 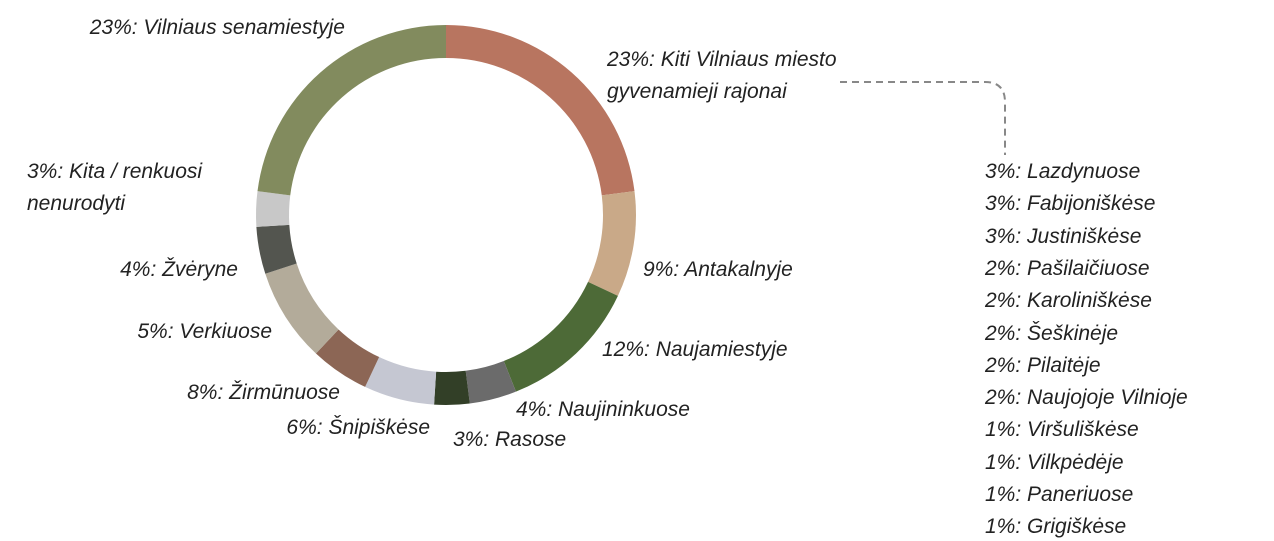 I want to click on segment-label: 23%: Vilniaus senamiestyje, so click(x=217, y=27).